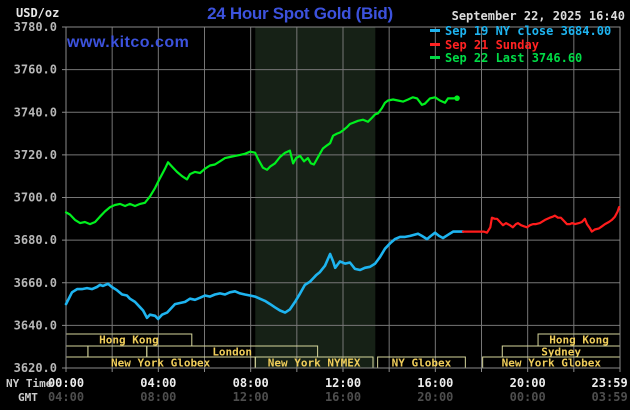 The width and height of the screenshot is (630, 410). What do you see at coordinates (264, 275) in the screenshot?
I see `price-line-sep19` at bounding box center [264, 275].